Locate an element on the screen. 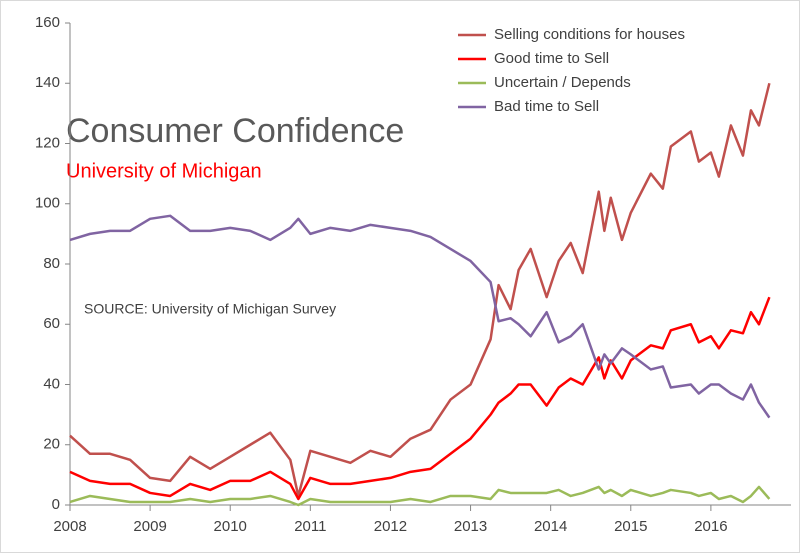 Image resolution: width=800 pixels, height=553 pixels. chart-title: Consumer Confidence is located at coordinates (235, 131).